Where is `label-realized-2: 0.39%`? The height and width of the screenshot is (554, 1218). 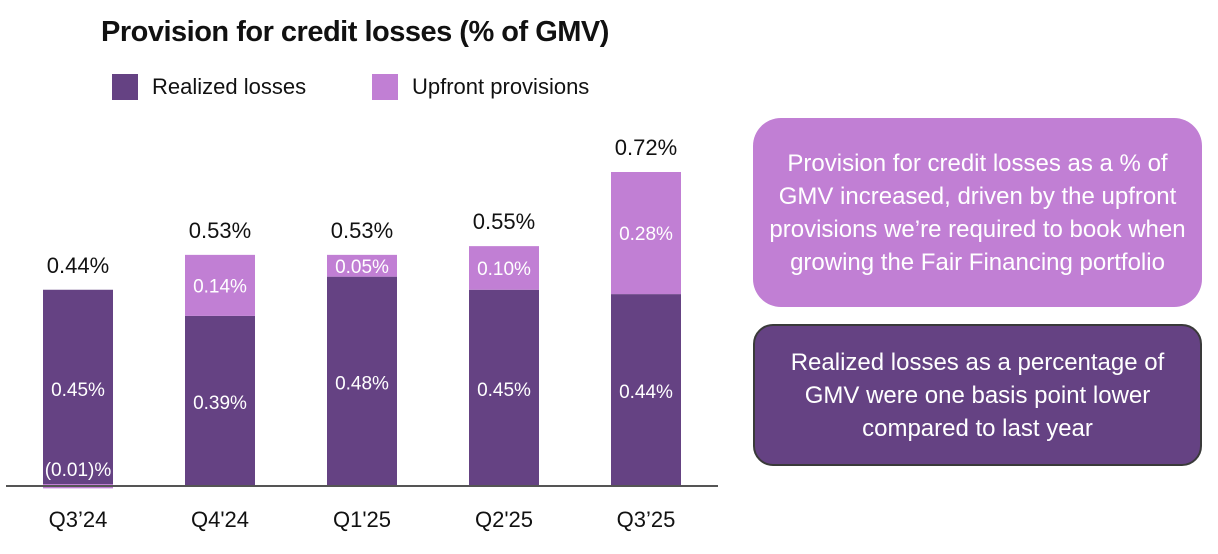 label-realized-2: 0.39% is located at coordinates (220, 403).